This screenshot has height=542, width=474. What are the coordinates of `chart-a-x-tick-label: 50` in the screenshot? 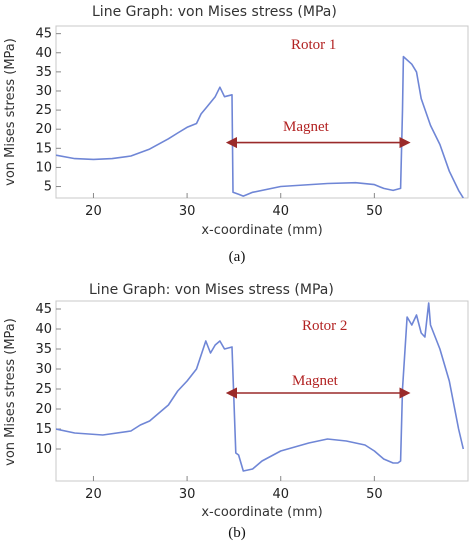 It's located at (374, 211).